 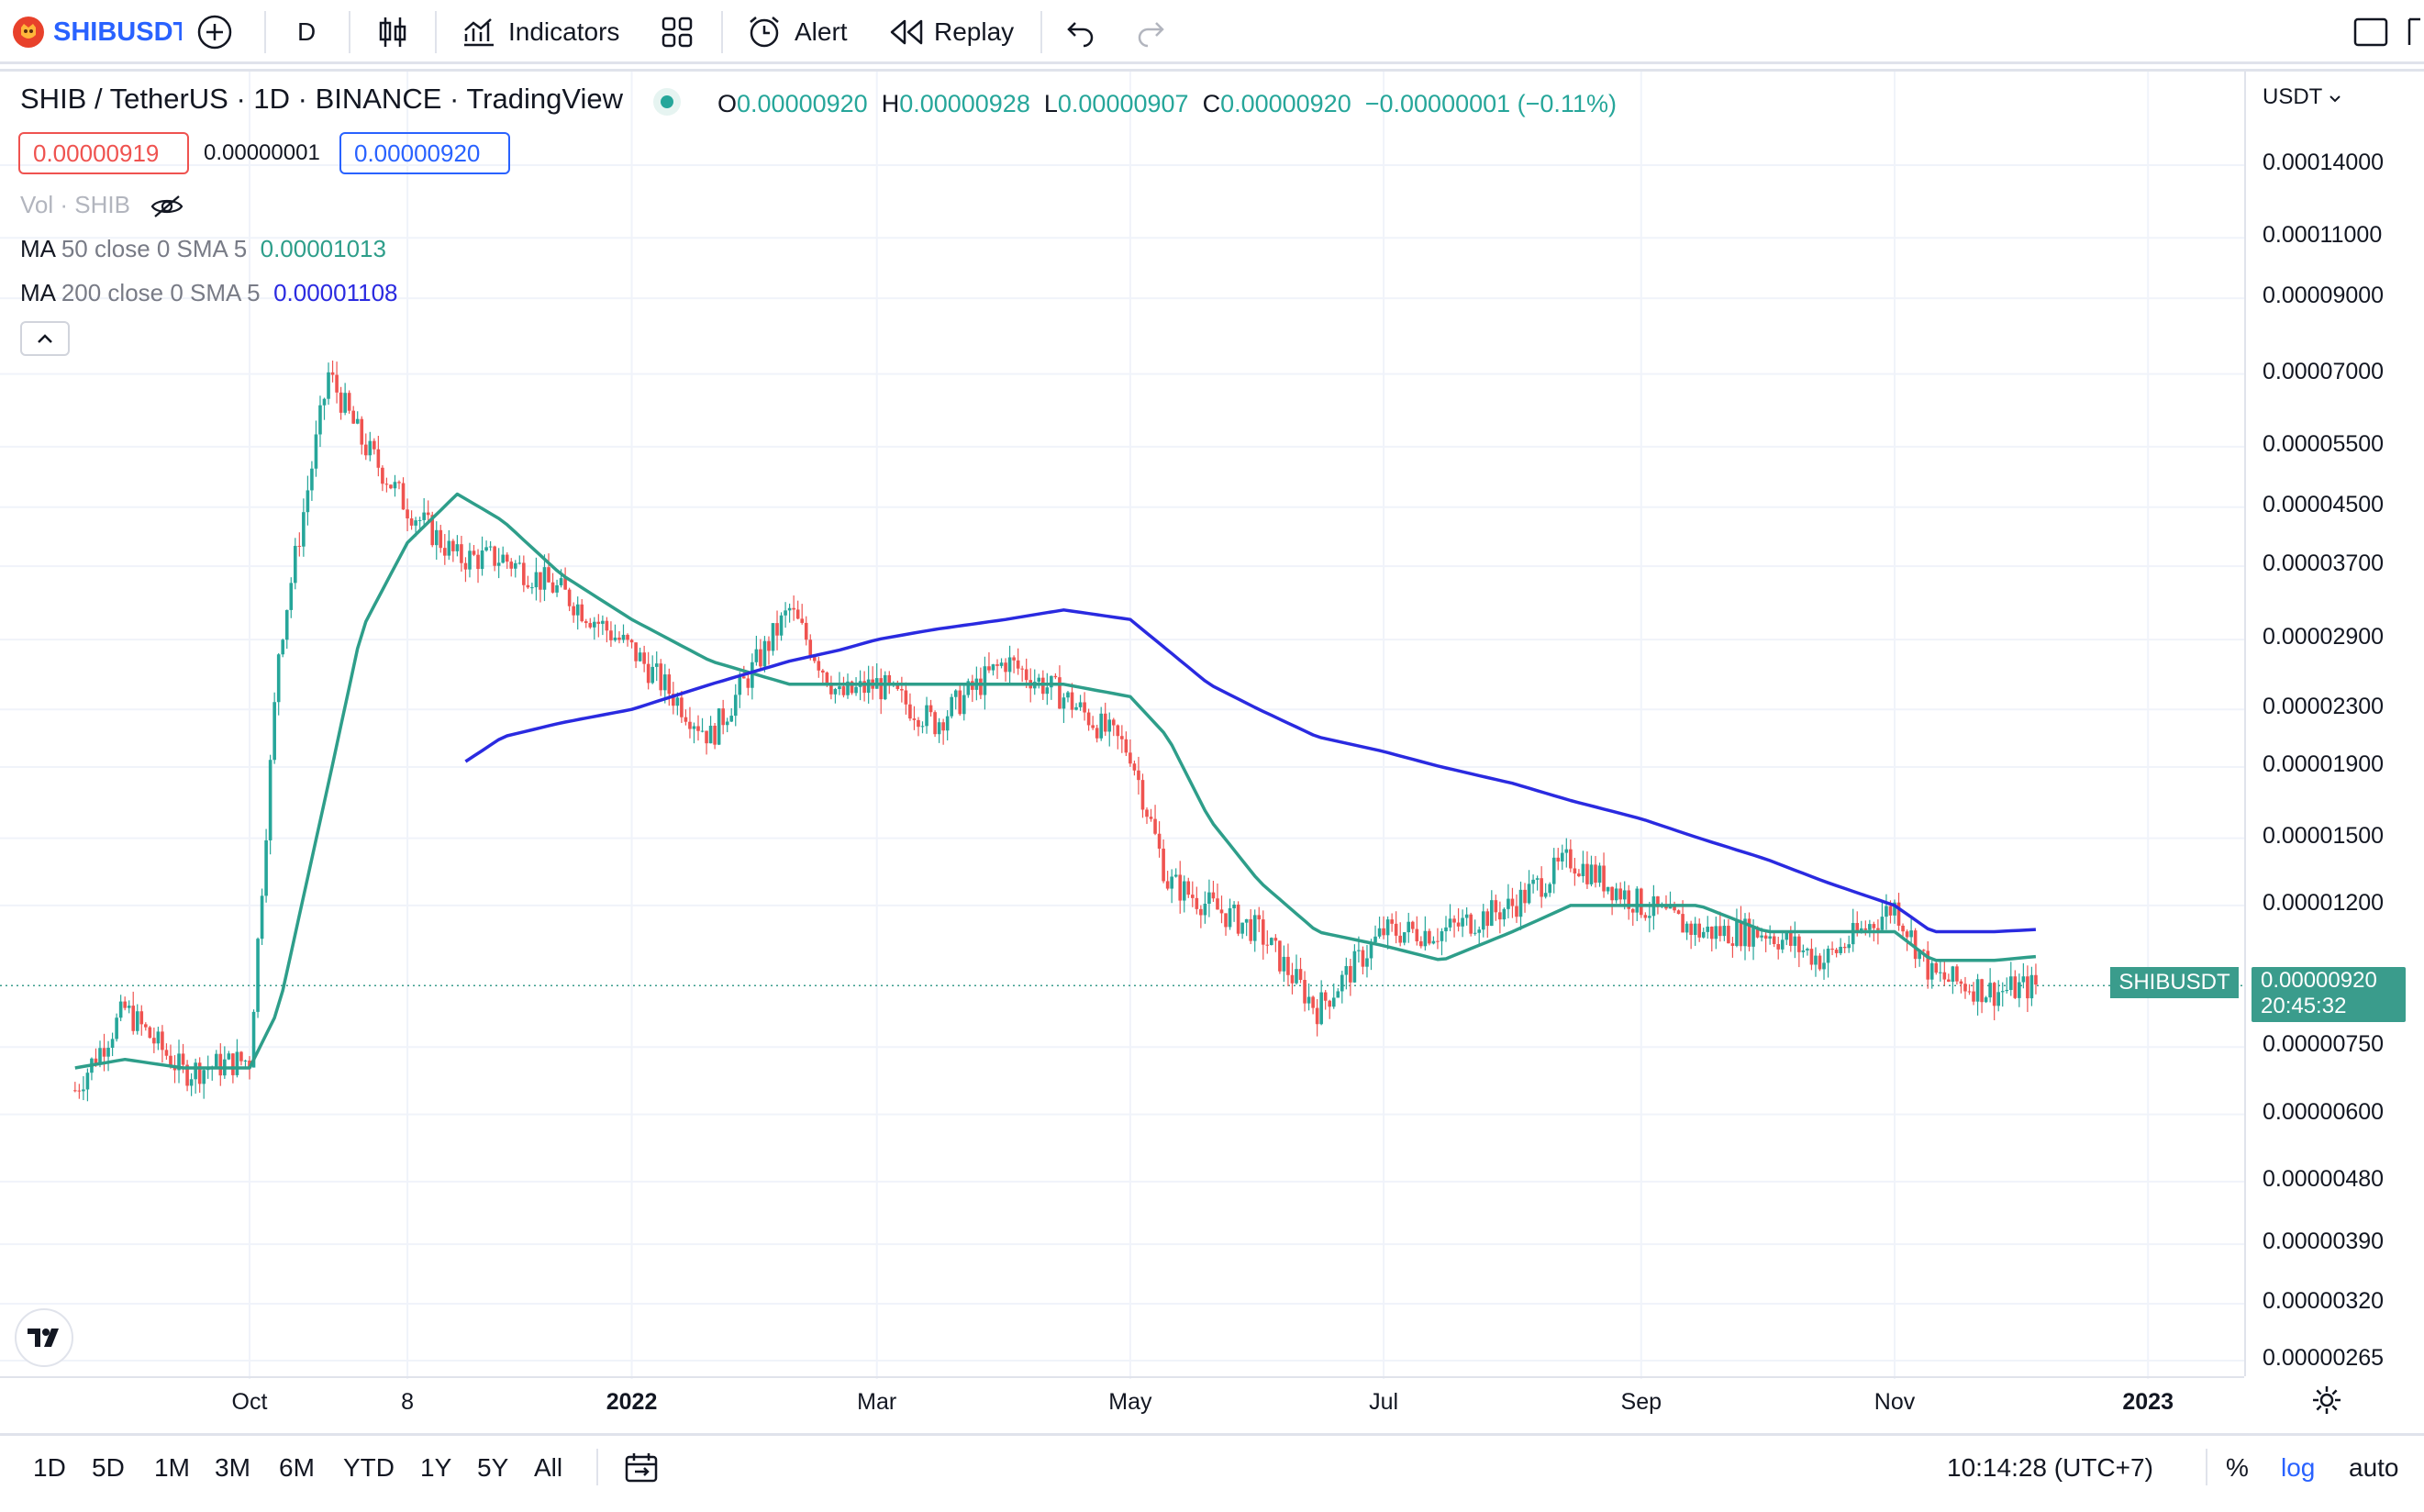 What do you see at coordinates (1080, 32) in the screenshot?
I see `undo-button` at bounding box center [1080, 32].